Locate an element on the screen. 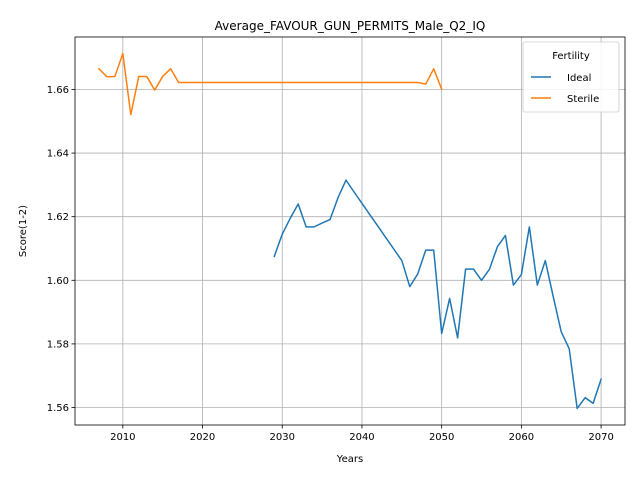 Image resolution: width=640 pixels, height=480 pixels. x-tick-label: 2070 is located at coordinates (600, 437).